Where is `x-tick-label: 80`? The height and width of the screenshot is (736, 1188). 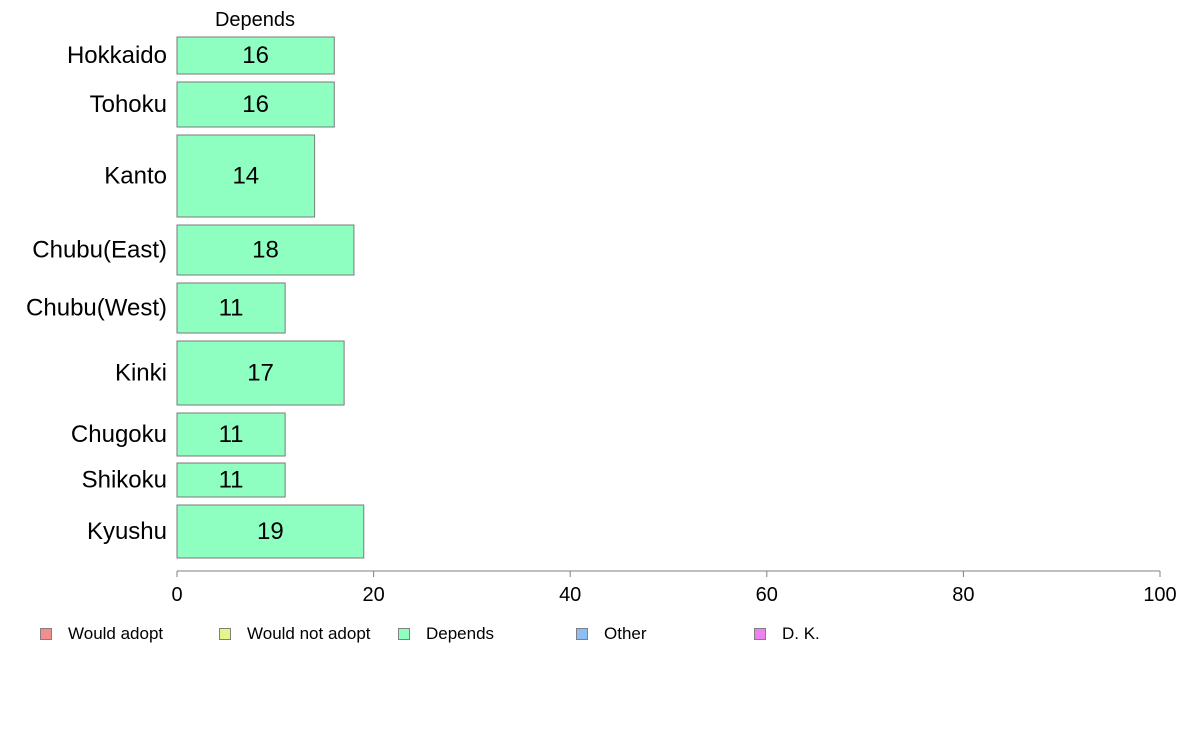 x-tick-label: 80 is located at coordinates (963, 595).